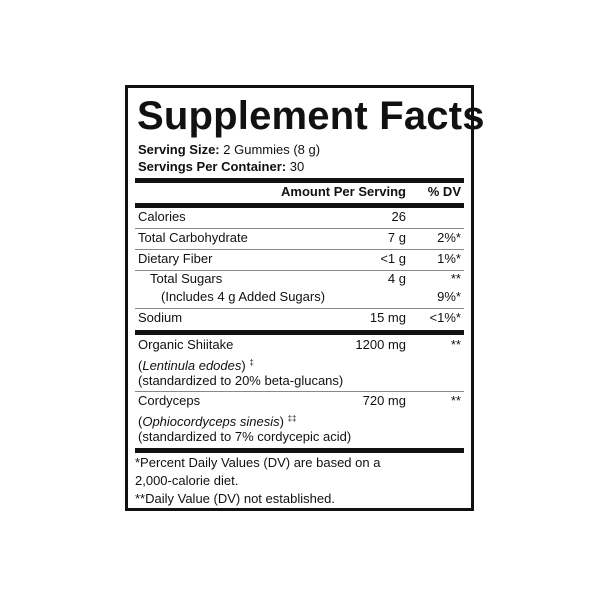 The height and width of the screenshot is (600, 600). What do you see at coordinates (245, 436) in the screenshot?
I see `ingredient-standard: (standardized to 7% cordycepic acid)` at bounding box center [245, 436].